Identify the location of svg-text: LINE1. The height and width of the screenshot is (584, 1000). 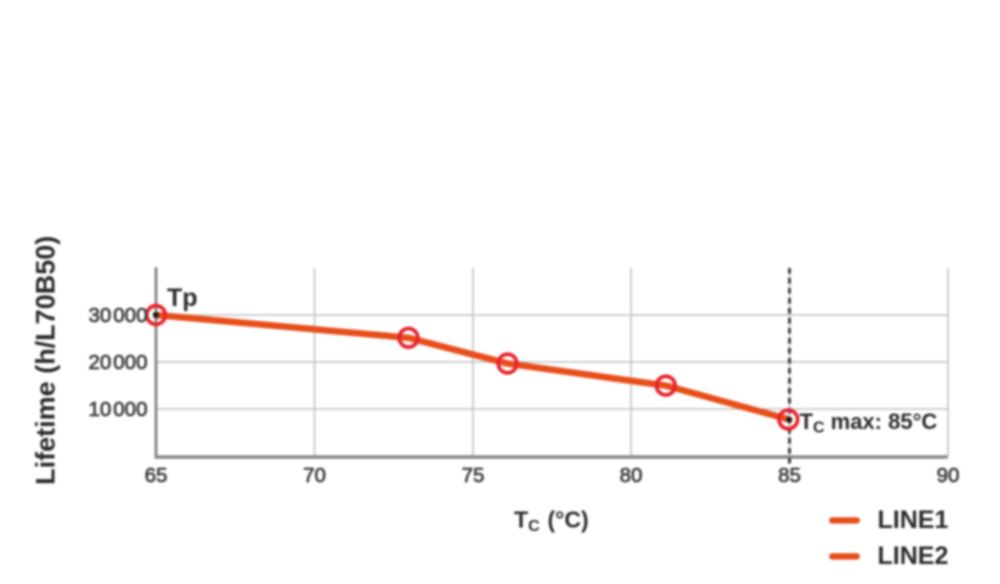
(913, 520).